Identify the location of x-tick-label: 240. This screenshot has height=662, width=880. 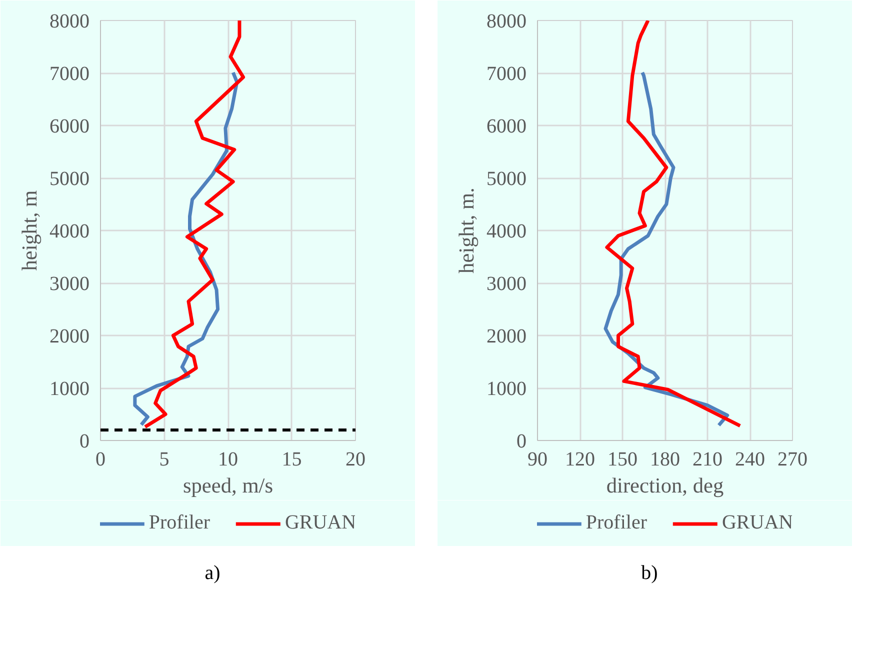
(750, 459).